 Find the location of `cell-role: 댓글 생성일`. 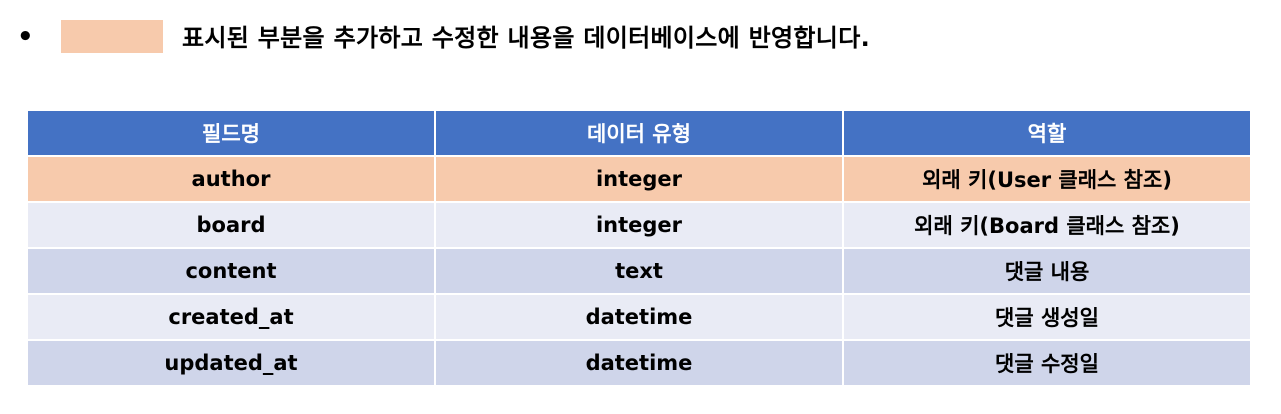

cell-role: 댓글 생성일 is located at coordinates (1047, 317).